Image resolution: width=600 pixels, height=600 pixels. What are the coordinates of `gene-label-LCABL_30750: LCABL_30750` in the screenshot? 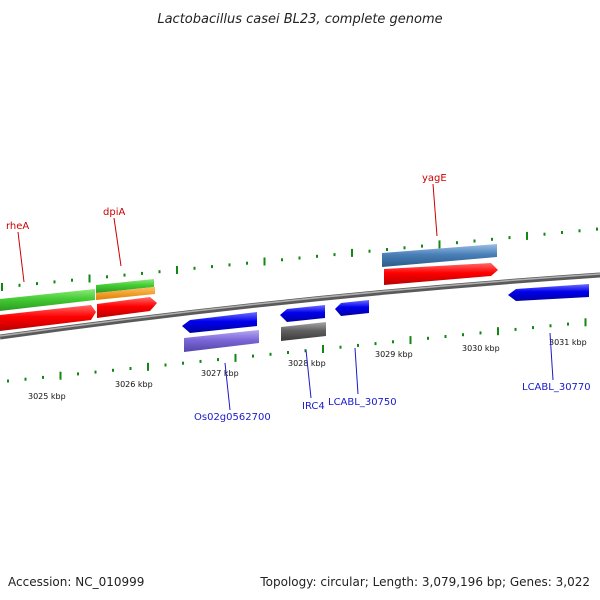 It's located at (362, 402).